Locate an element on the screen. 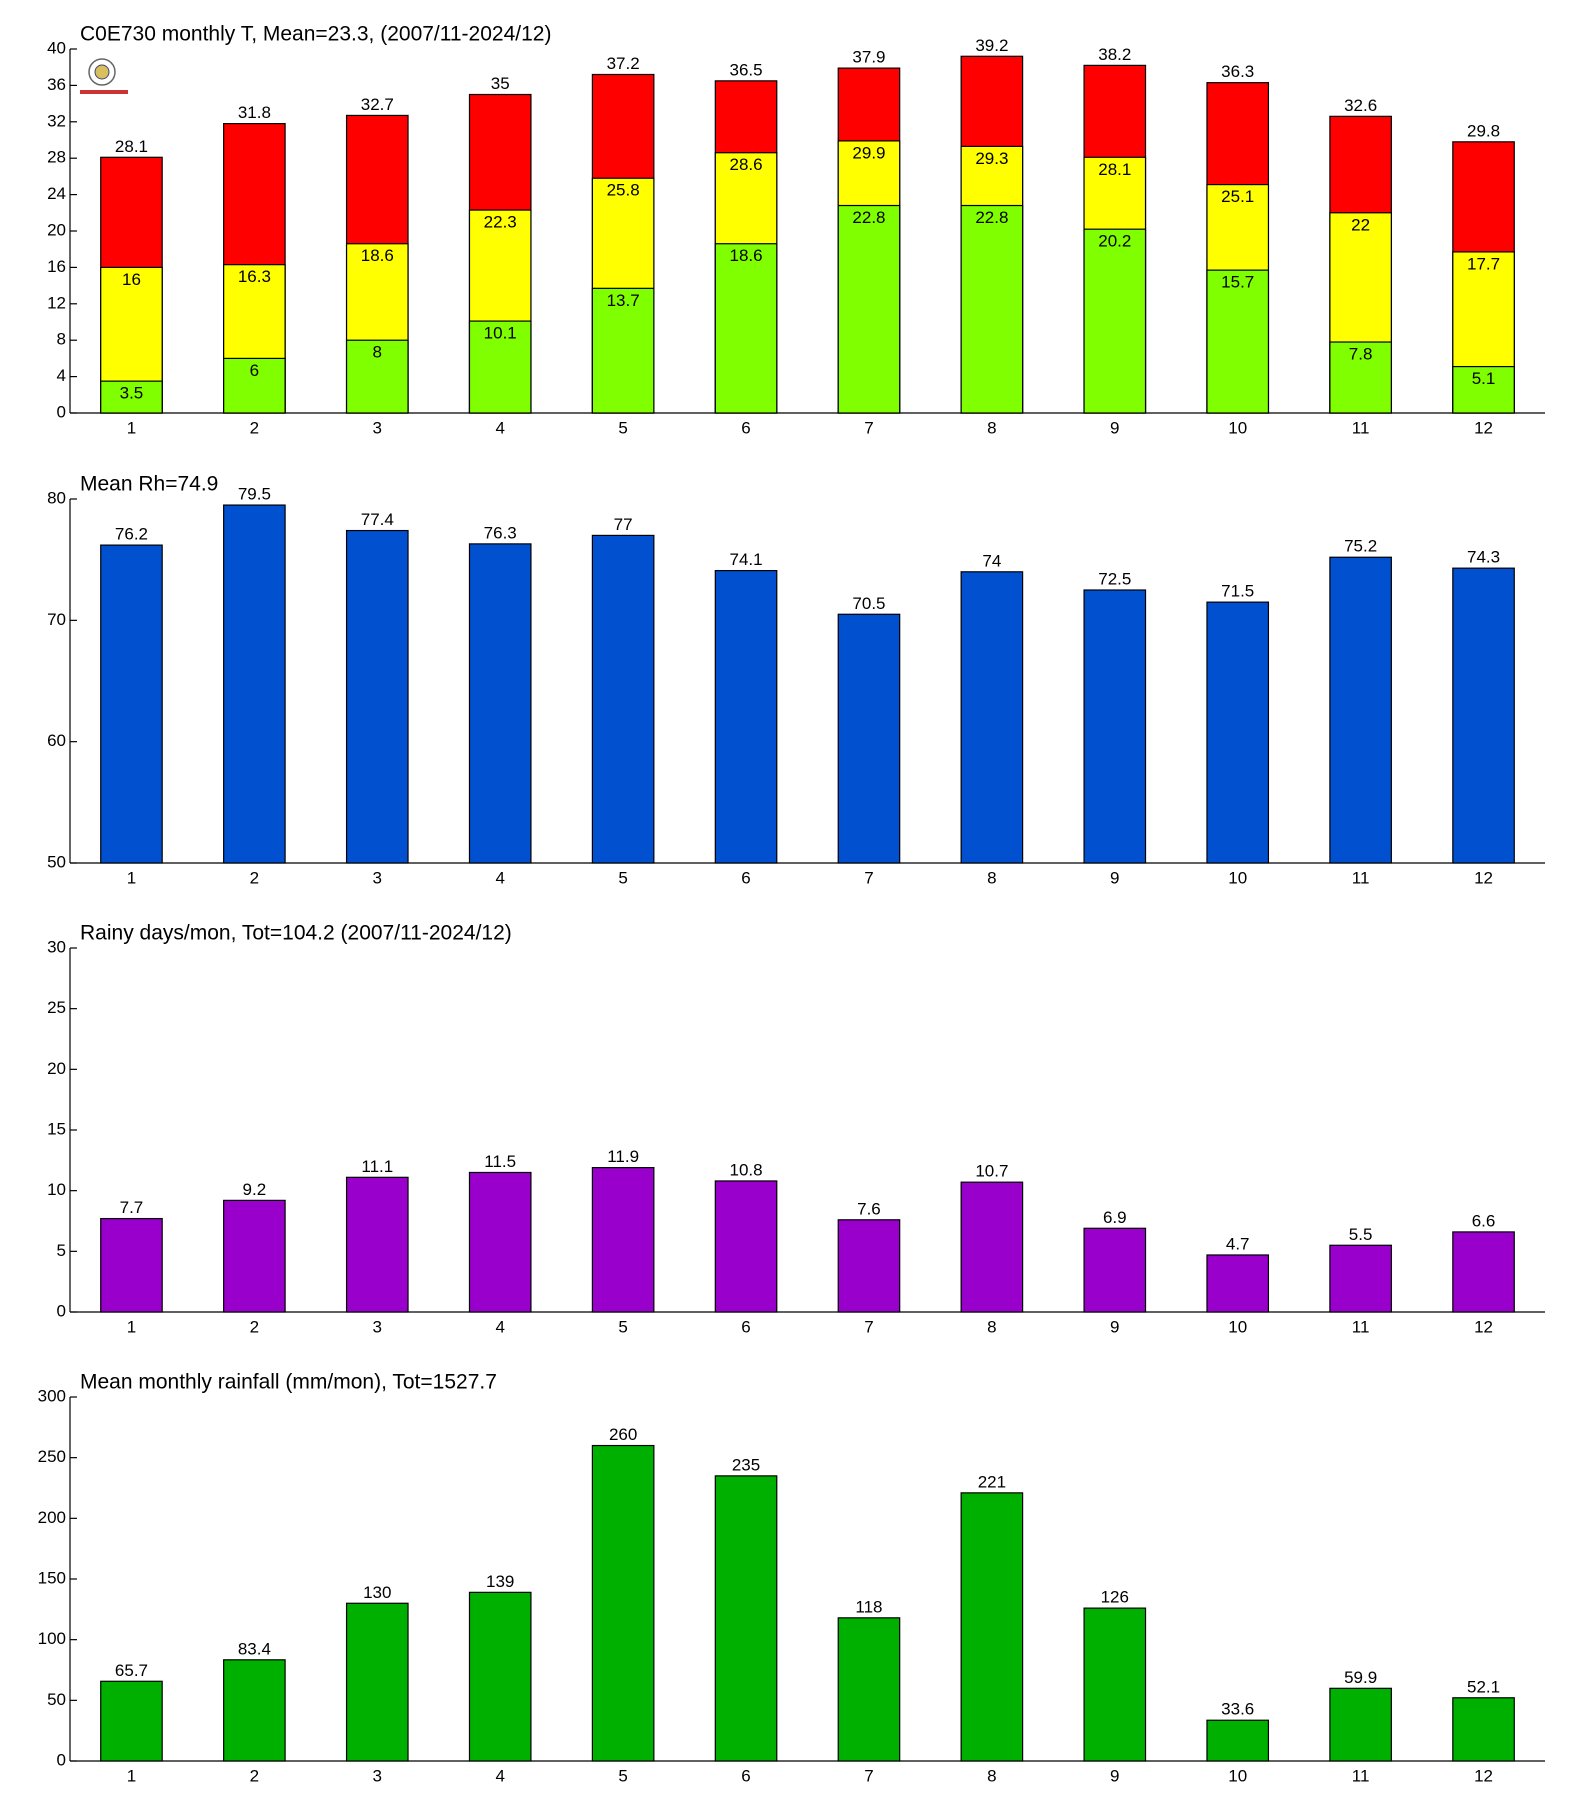  value-label: 3.5 is located at coordinates (132, 393).